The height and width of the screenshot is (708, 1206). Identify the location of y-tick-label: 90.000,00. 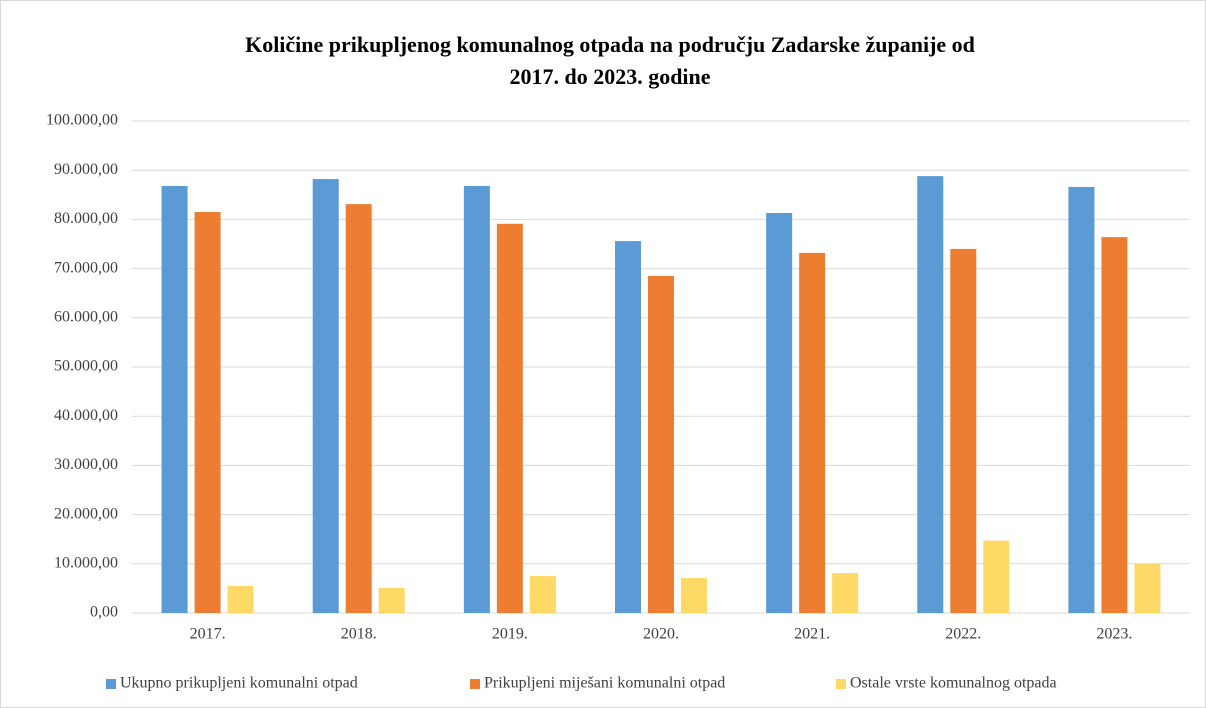
(86, 169).